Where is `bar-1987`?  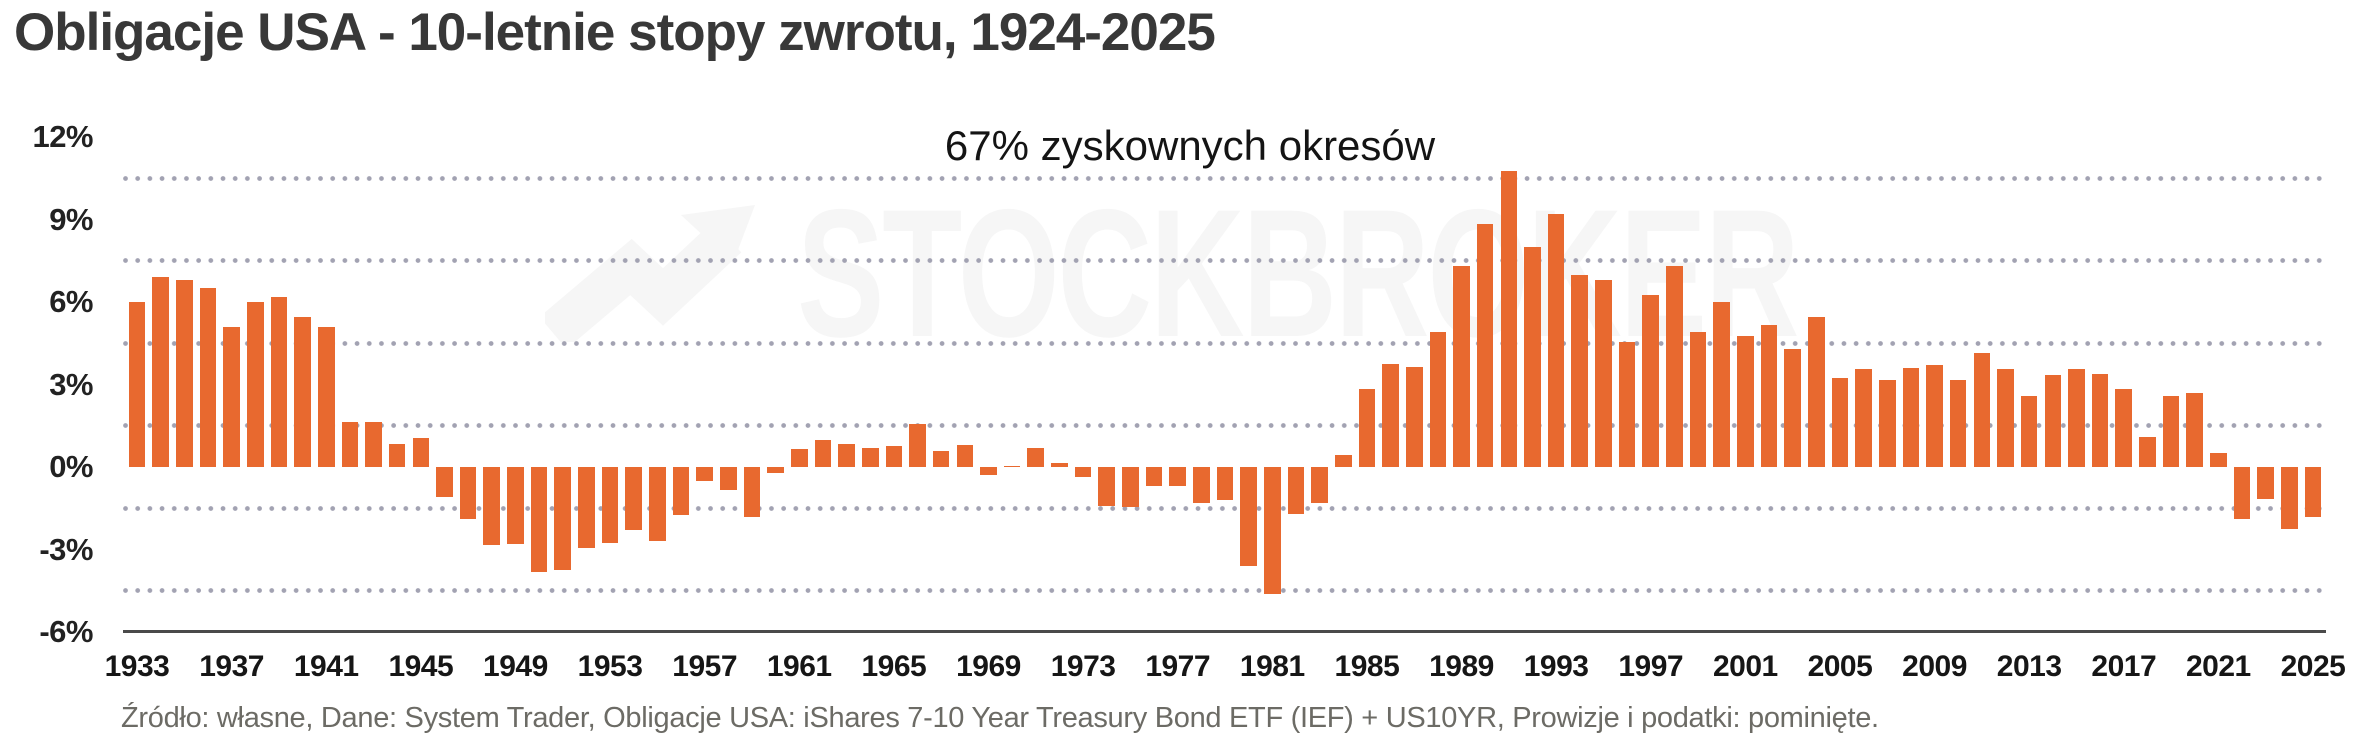 bar-1987 is located at coordinates (1414, 416).